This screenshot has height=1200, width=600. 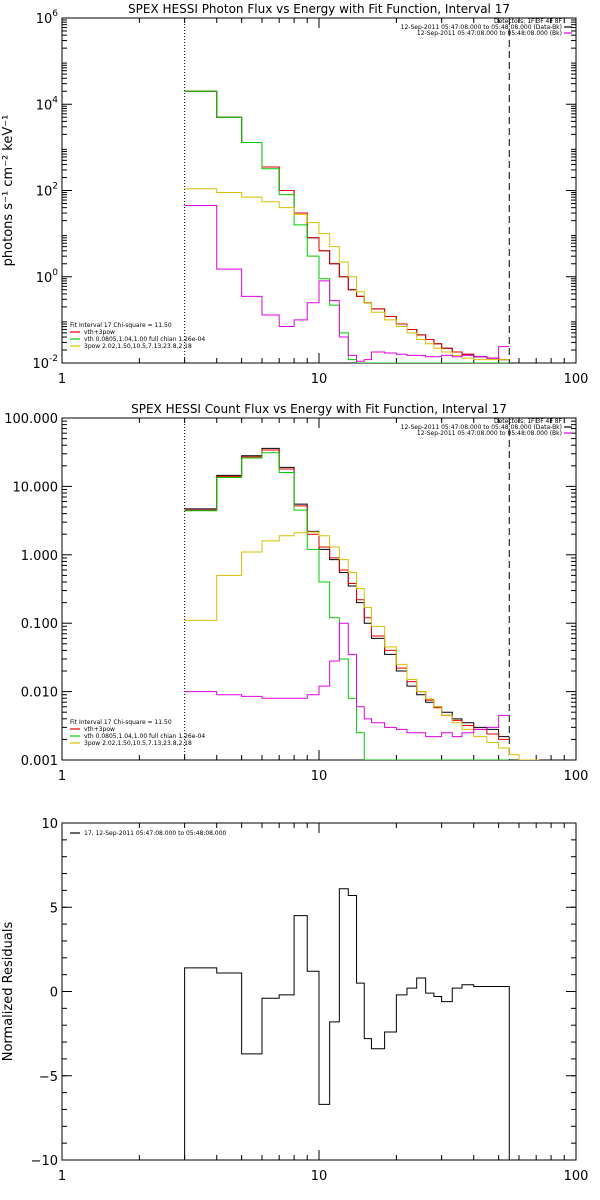 I want to click on y-tick-label: 10.000, so click(x=36, y=487).